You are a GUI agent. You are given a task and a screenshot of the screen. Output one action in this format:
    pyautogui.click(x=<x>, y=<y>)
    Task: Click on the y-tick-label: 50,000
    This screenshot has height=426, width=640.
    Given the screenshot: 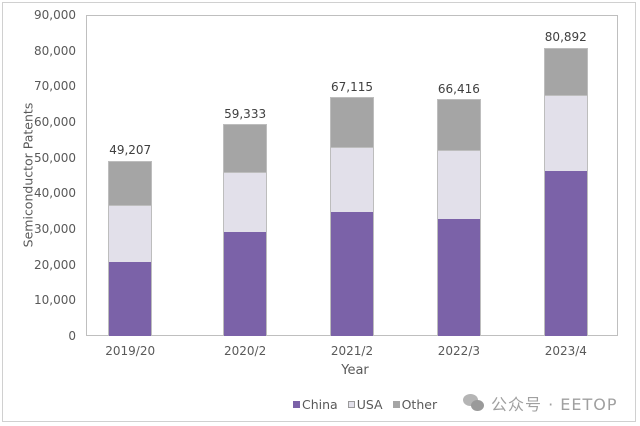 What is the action you would take?
    pyautogui.click(x=55, y=157)
    